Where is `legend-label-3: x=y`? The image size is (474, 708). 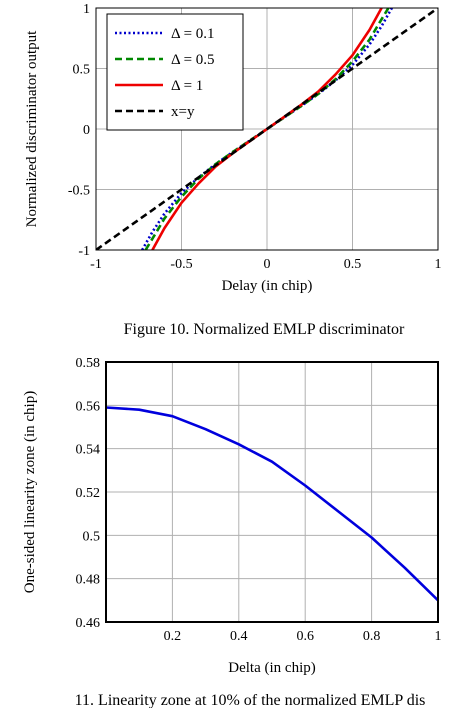
legend-label-3: x=y is located at coordinates (183, 112).